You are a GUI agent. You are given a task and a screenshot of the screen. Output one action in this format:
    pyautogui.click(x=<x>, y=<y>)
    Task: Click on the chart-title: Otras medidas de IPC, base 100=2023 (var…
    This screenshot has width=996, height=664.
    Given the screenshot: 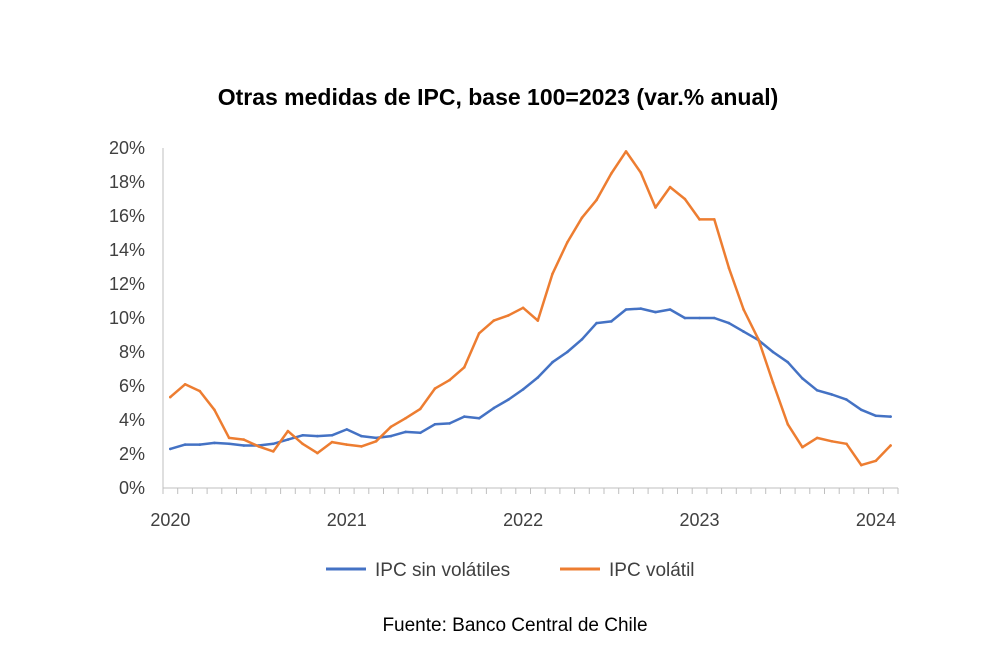 What is the action you would take?
    pyautogui.click(x=498, y=97)
    